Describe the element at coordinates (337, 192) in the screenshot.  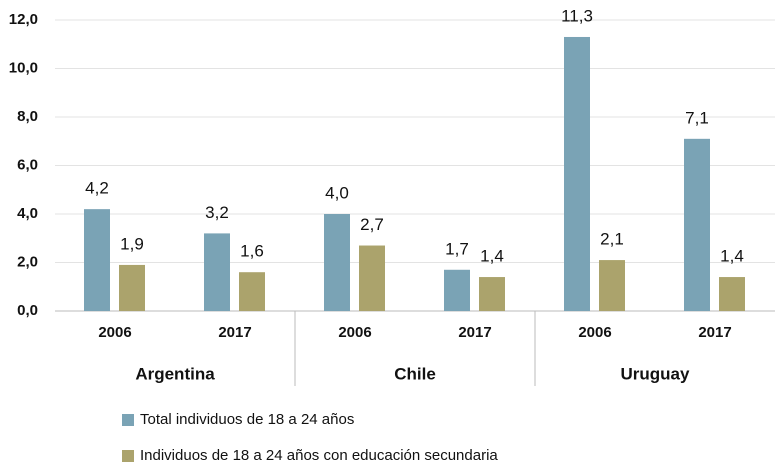
I see `value-label: 4,0` at that location.